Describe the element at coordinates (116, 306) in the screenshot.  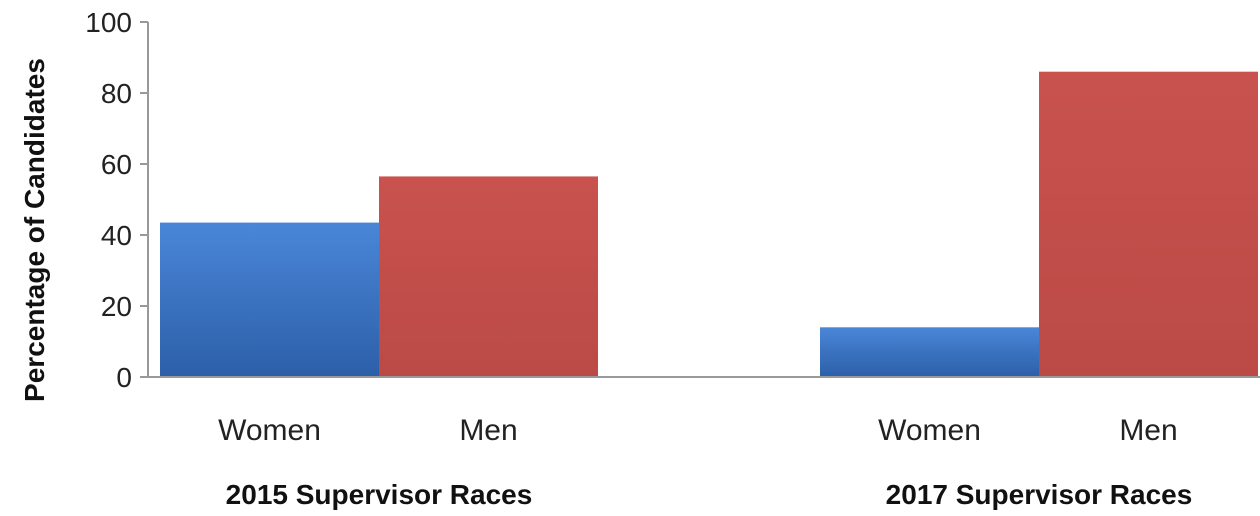
I see `y-tick-label: 20` at that location.